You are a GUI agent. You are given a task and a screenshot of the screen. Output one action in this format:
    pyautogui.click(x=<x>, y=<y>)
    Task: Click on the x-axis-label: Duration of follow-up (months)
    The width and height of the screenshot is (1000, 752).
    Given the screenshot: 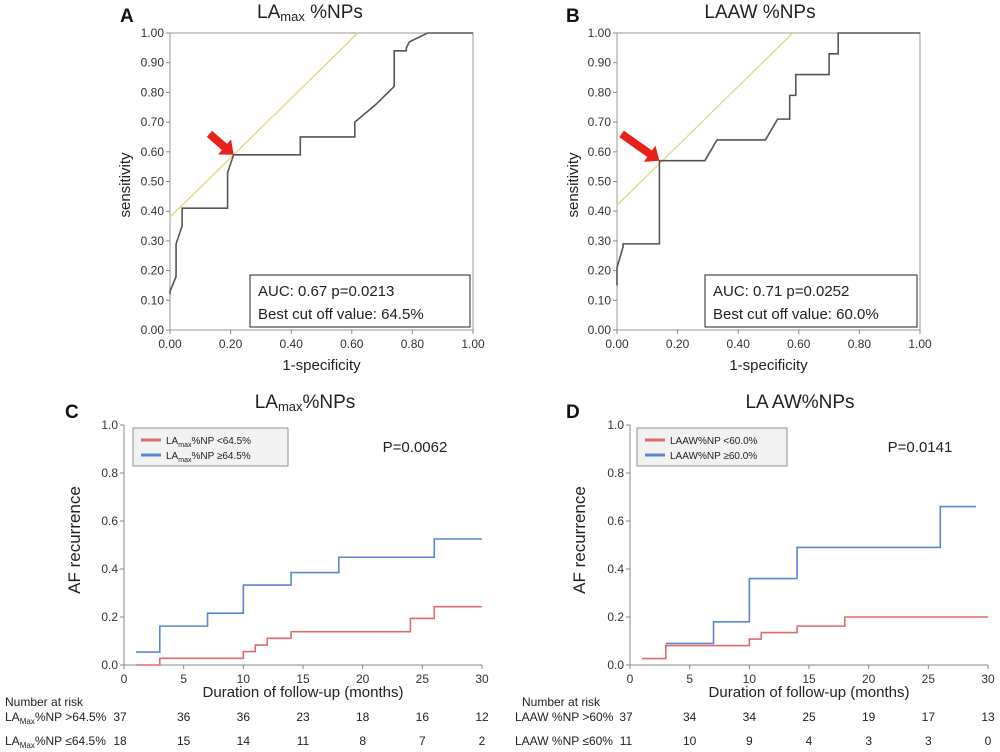 What is the action you would take?
    pyautogui.click(x=809, y=692)
    